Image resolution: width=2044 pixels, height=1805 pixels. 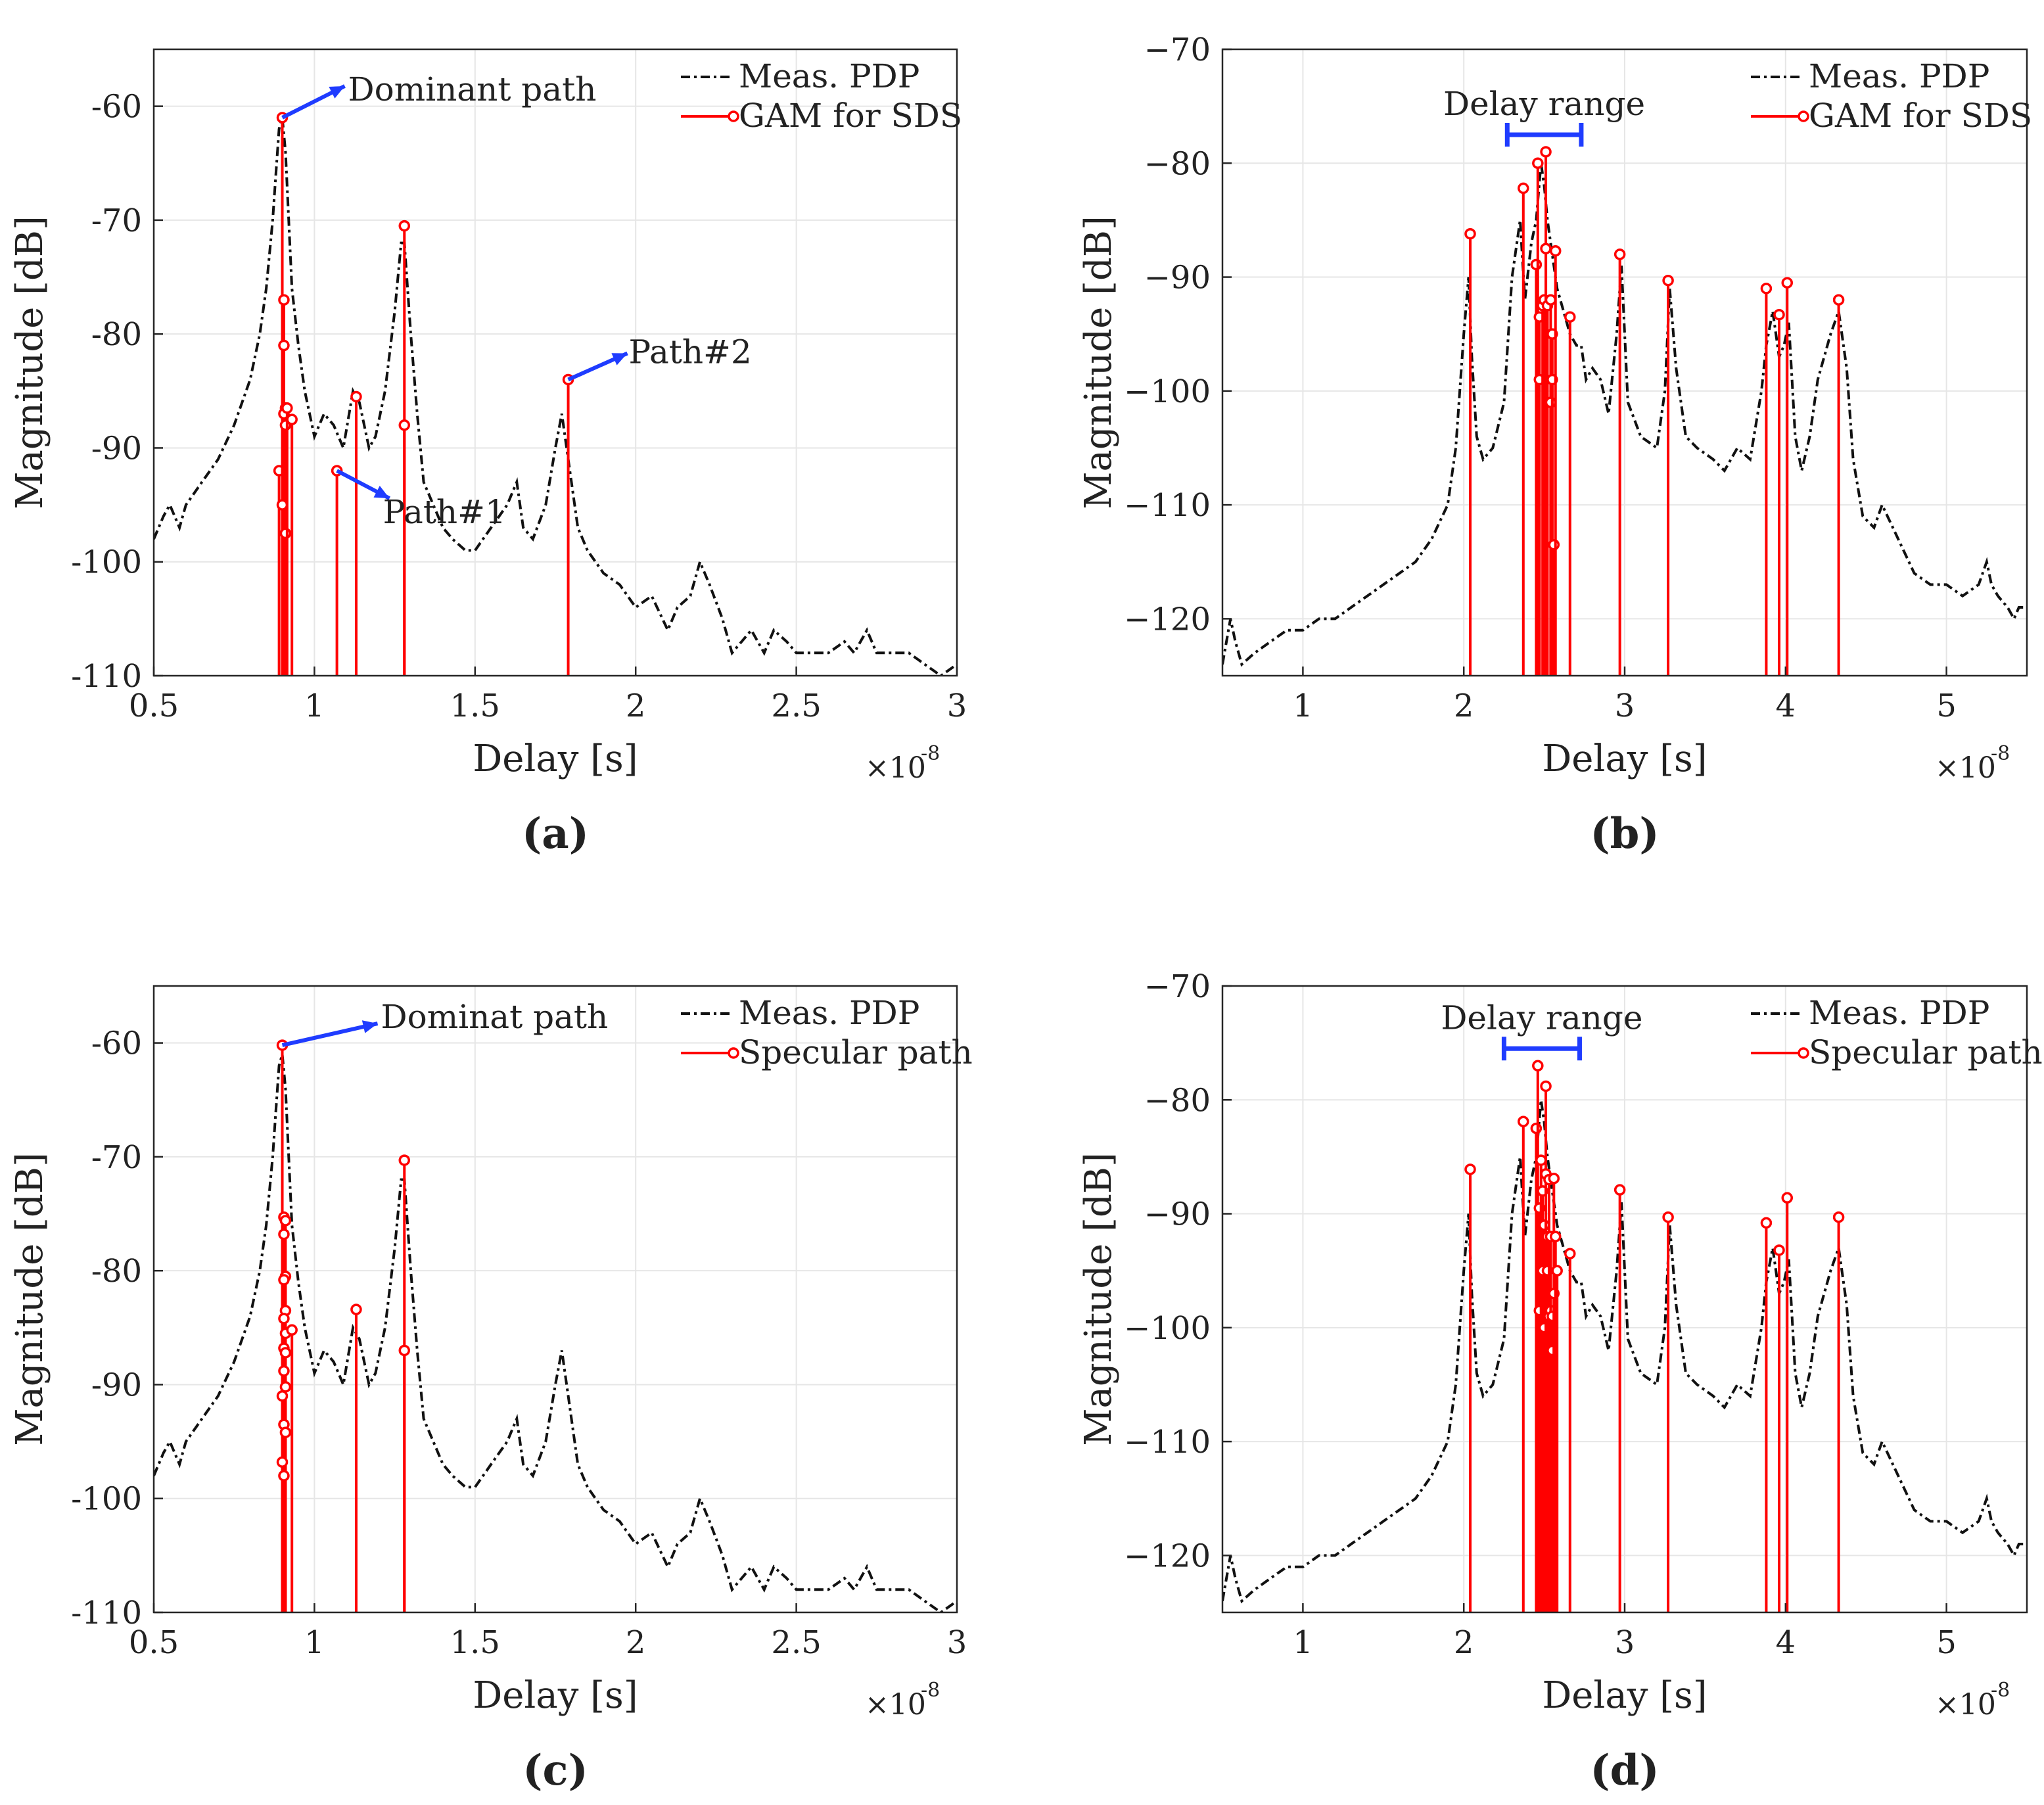 What do you see at coordinates (1624, 1770) in the screenshot?
I see `panel-label: (d)` at bounding box center [1624, 1770].